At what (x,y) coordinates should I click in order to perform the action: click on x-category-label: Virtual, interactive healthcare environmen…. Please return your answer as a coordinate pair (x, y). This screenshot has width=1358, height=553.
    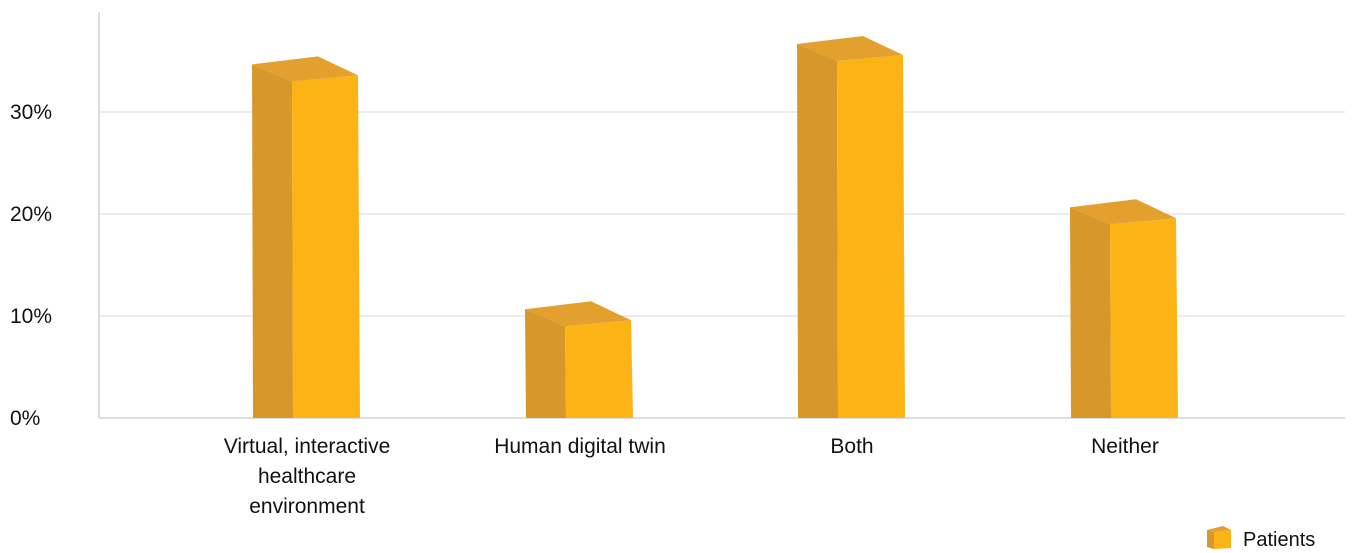
    Looking at the image, I should click on (307, 476).